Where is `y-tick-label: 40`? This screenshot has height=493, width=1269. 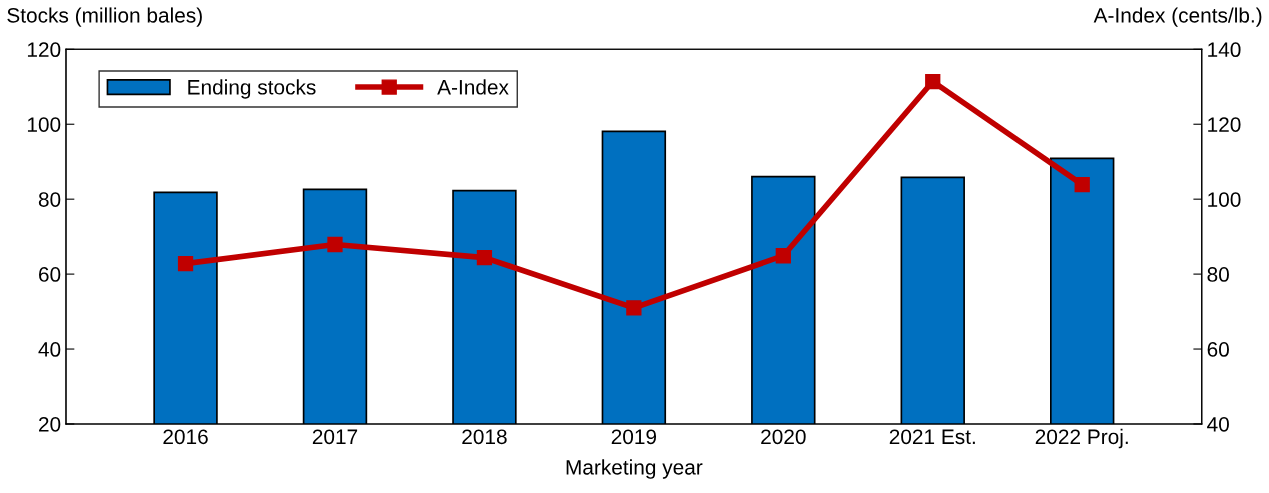
y-tick-label: 40 is located at coordinates (49, 349).